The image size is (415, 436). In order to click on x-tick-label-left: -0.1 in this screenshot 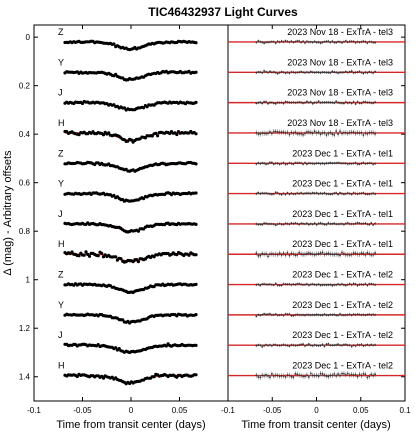, I will do `click(34, 410)`.